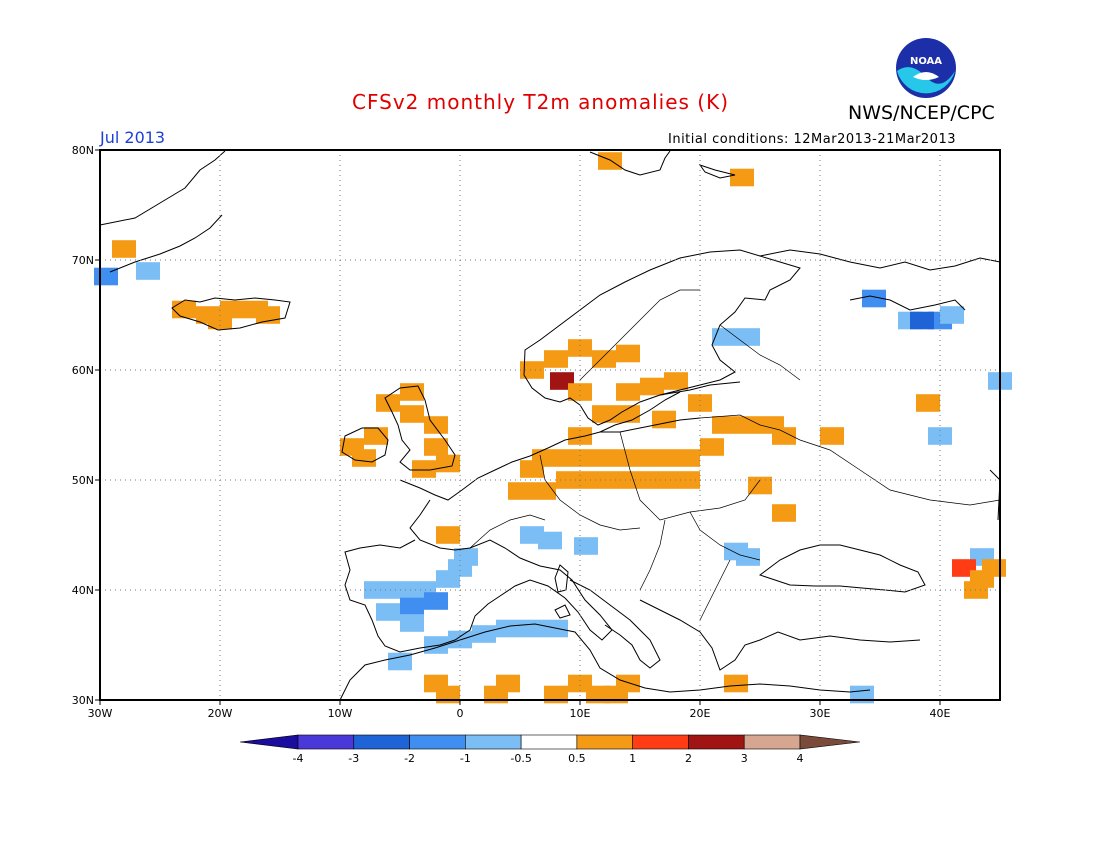  I want to click on lat-tick-label: 80N, so click(83, 150).